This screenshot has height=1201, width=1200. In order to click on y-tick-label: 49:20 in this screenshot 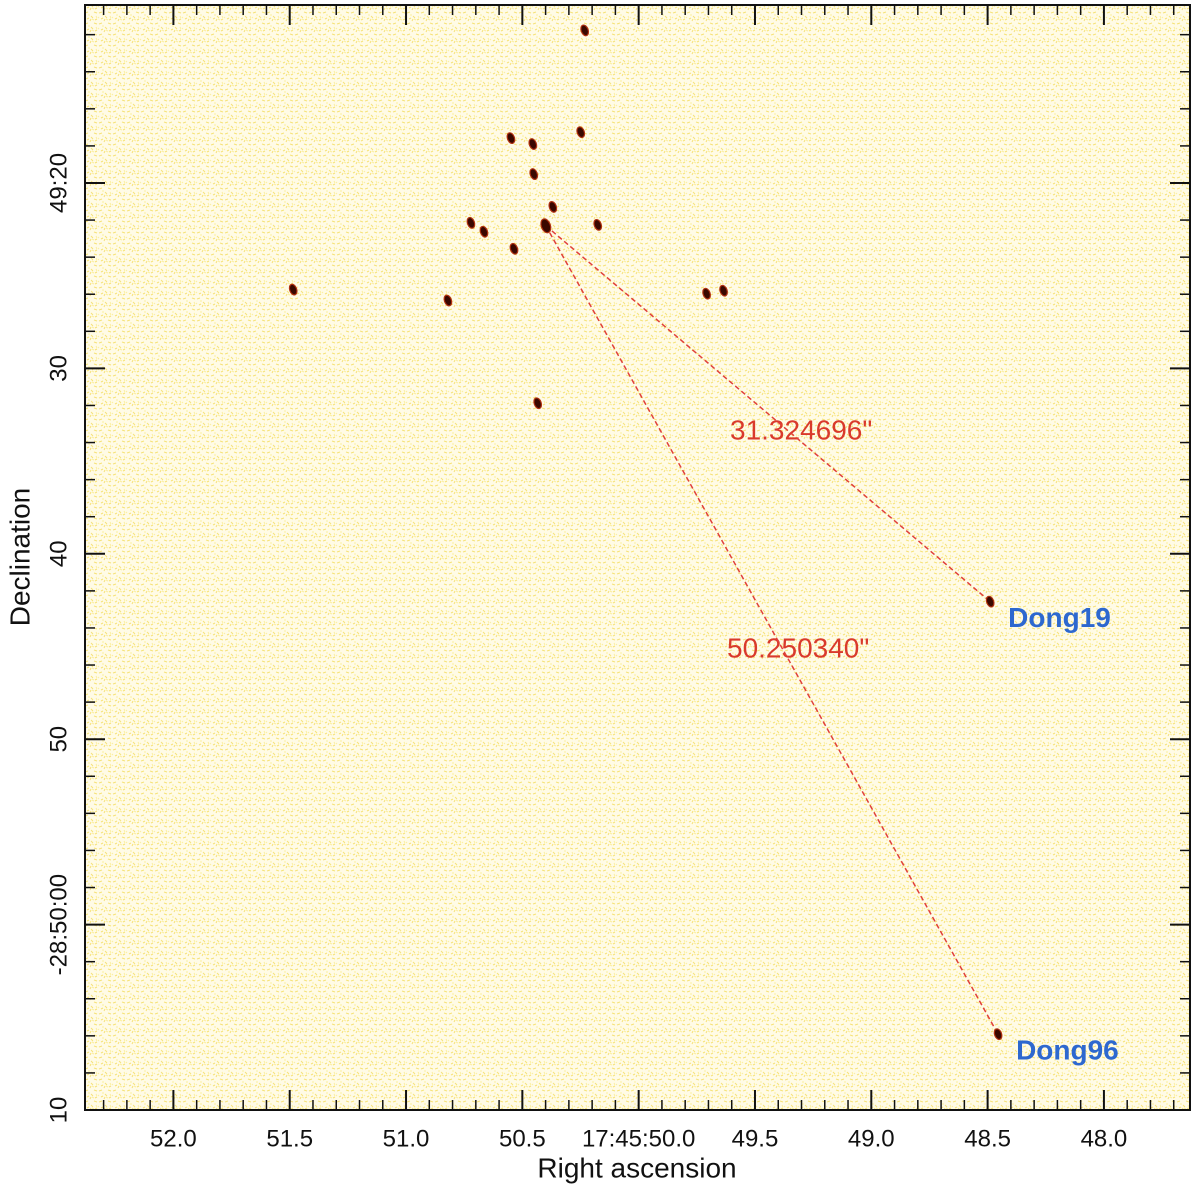, I will do `click(58, 183)`.